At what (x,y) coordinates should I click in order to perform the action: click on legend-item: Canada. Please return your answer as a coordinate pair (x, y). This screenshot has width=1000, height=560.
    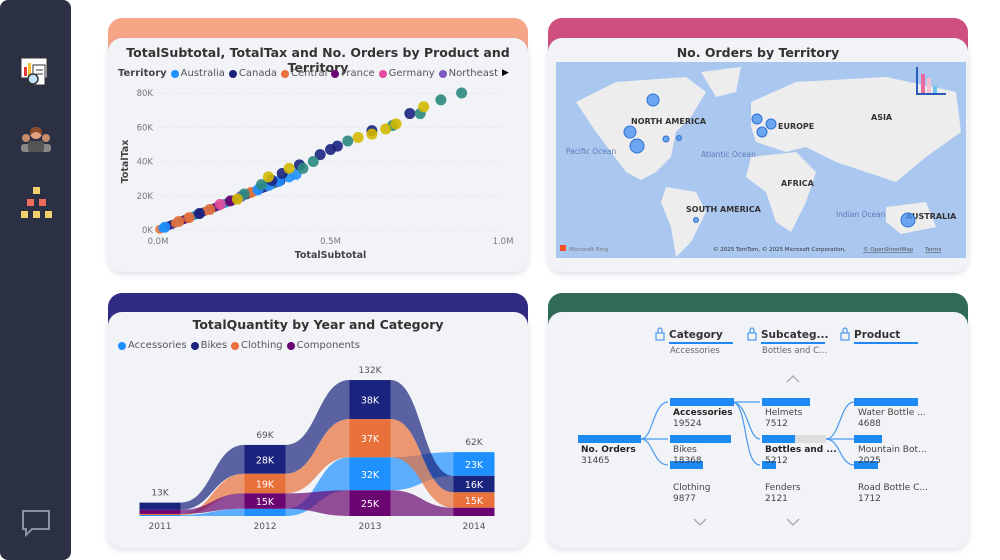
    Looking at the image, I should click on (252, 73).